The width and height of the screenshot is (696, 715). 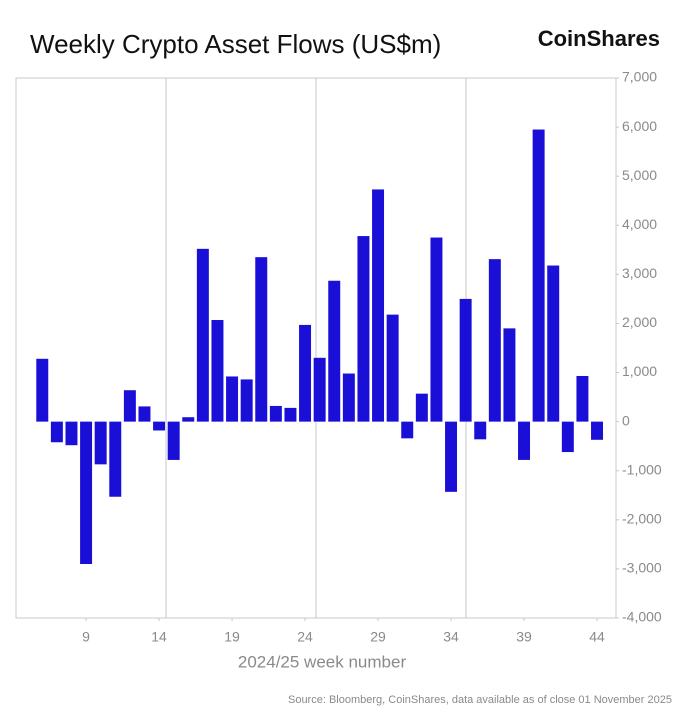 I want to click on y-tick-label: 0, so click(x=626, y=420).